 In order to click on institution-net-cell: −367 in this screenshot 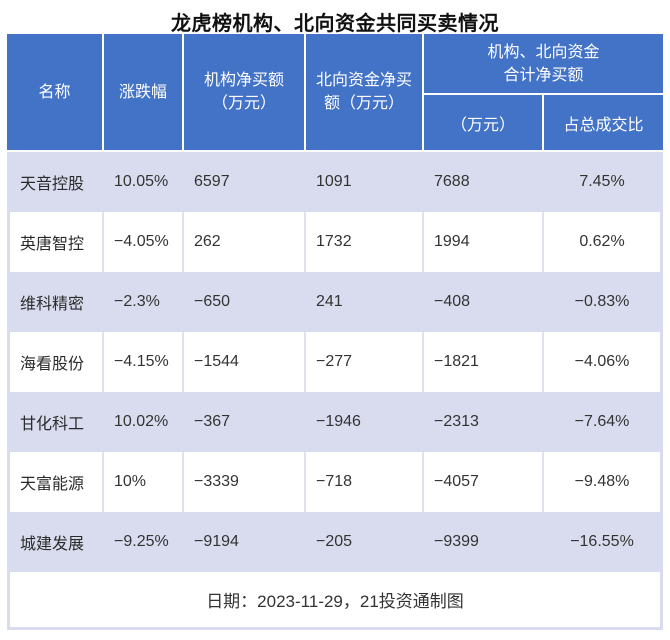, I will do `click(212, 421)`.